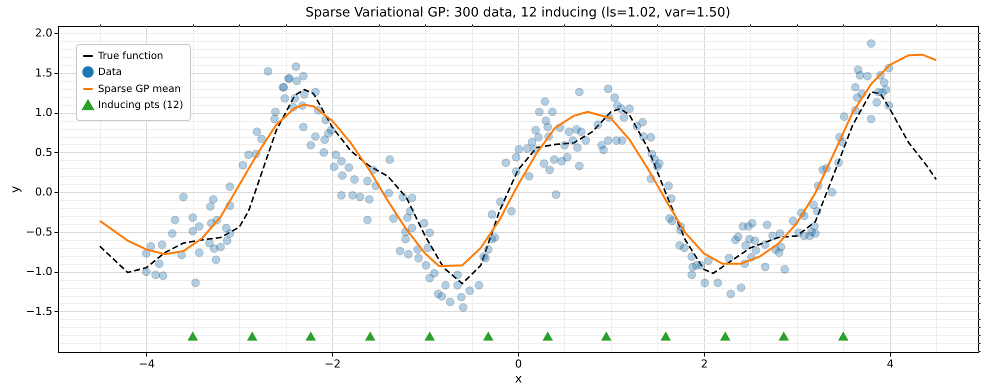 The image size is (989, 390). Describe the element at coordinates (704, 364) in the screenshot. I see `x-tick-label: 2` at that location.